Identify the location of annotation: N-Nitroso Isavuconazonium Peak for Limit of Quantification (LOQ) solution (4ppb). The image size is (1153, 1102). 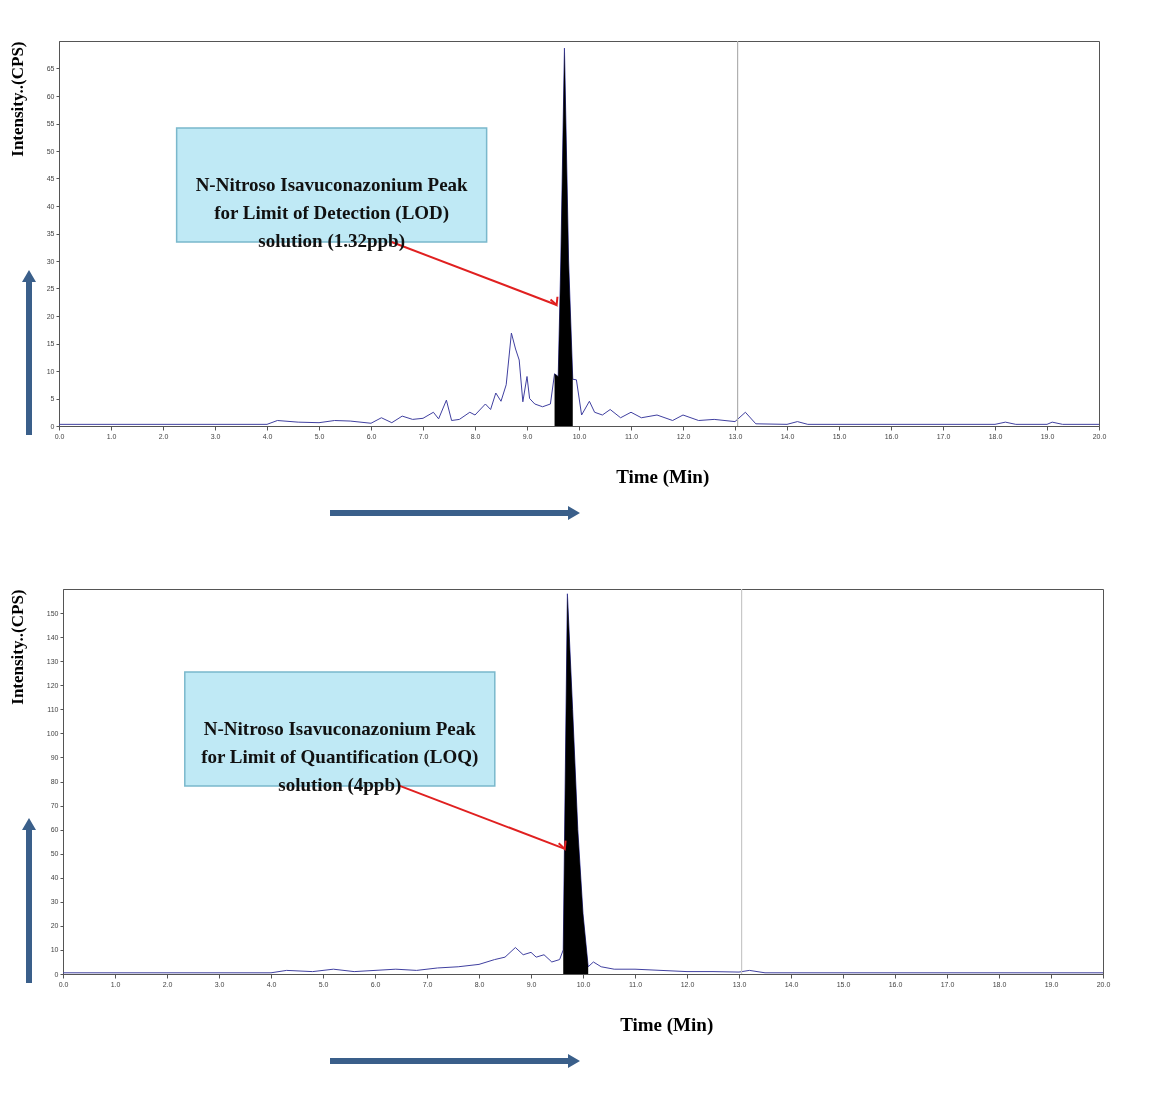
(340, 756).